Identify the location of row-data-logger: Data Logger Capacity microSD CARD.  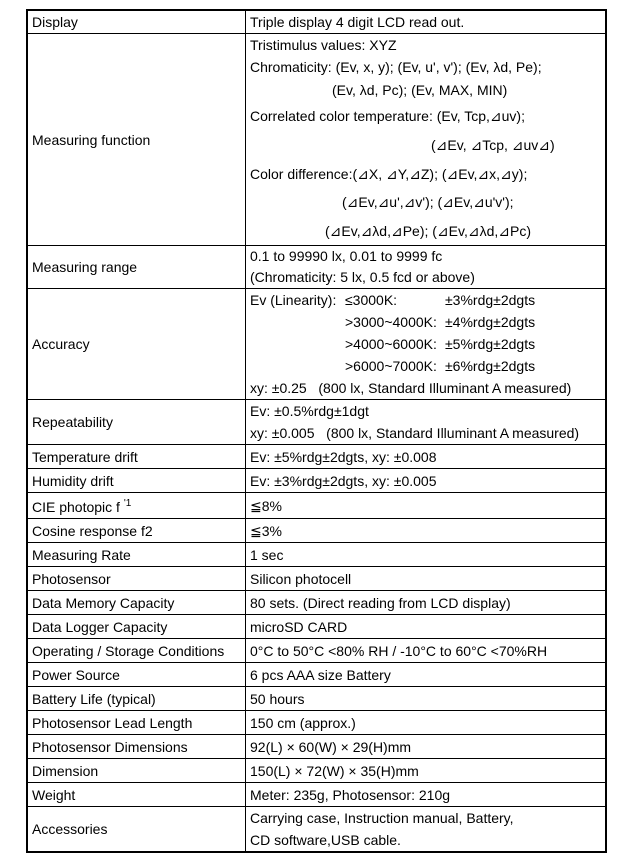
(316, 626).